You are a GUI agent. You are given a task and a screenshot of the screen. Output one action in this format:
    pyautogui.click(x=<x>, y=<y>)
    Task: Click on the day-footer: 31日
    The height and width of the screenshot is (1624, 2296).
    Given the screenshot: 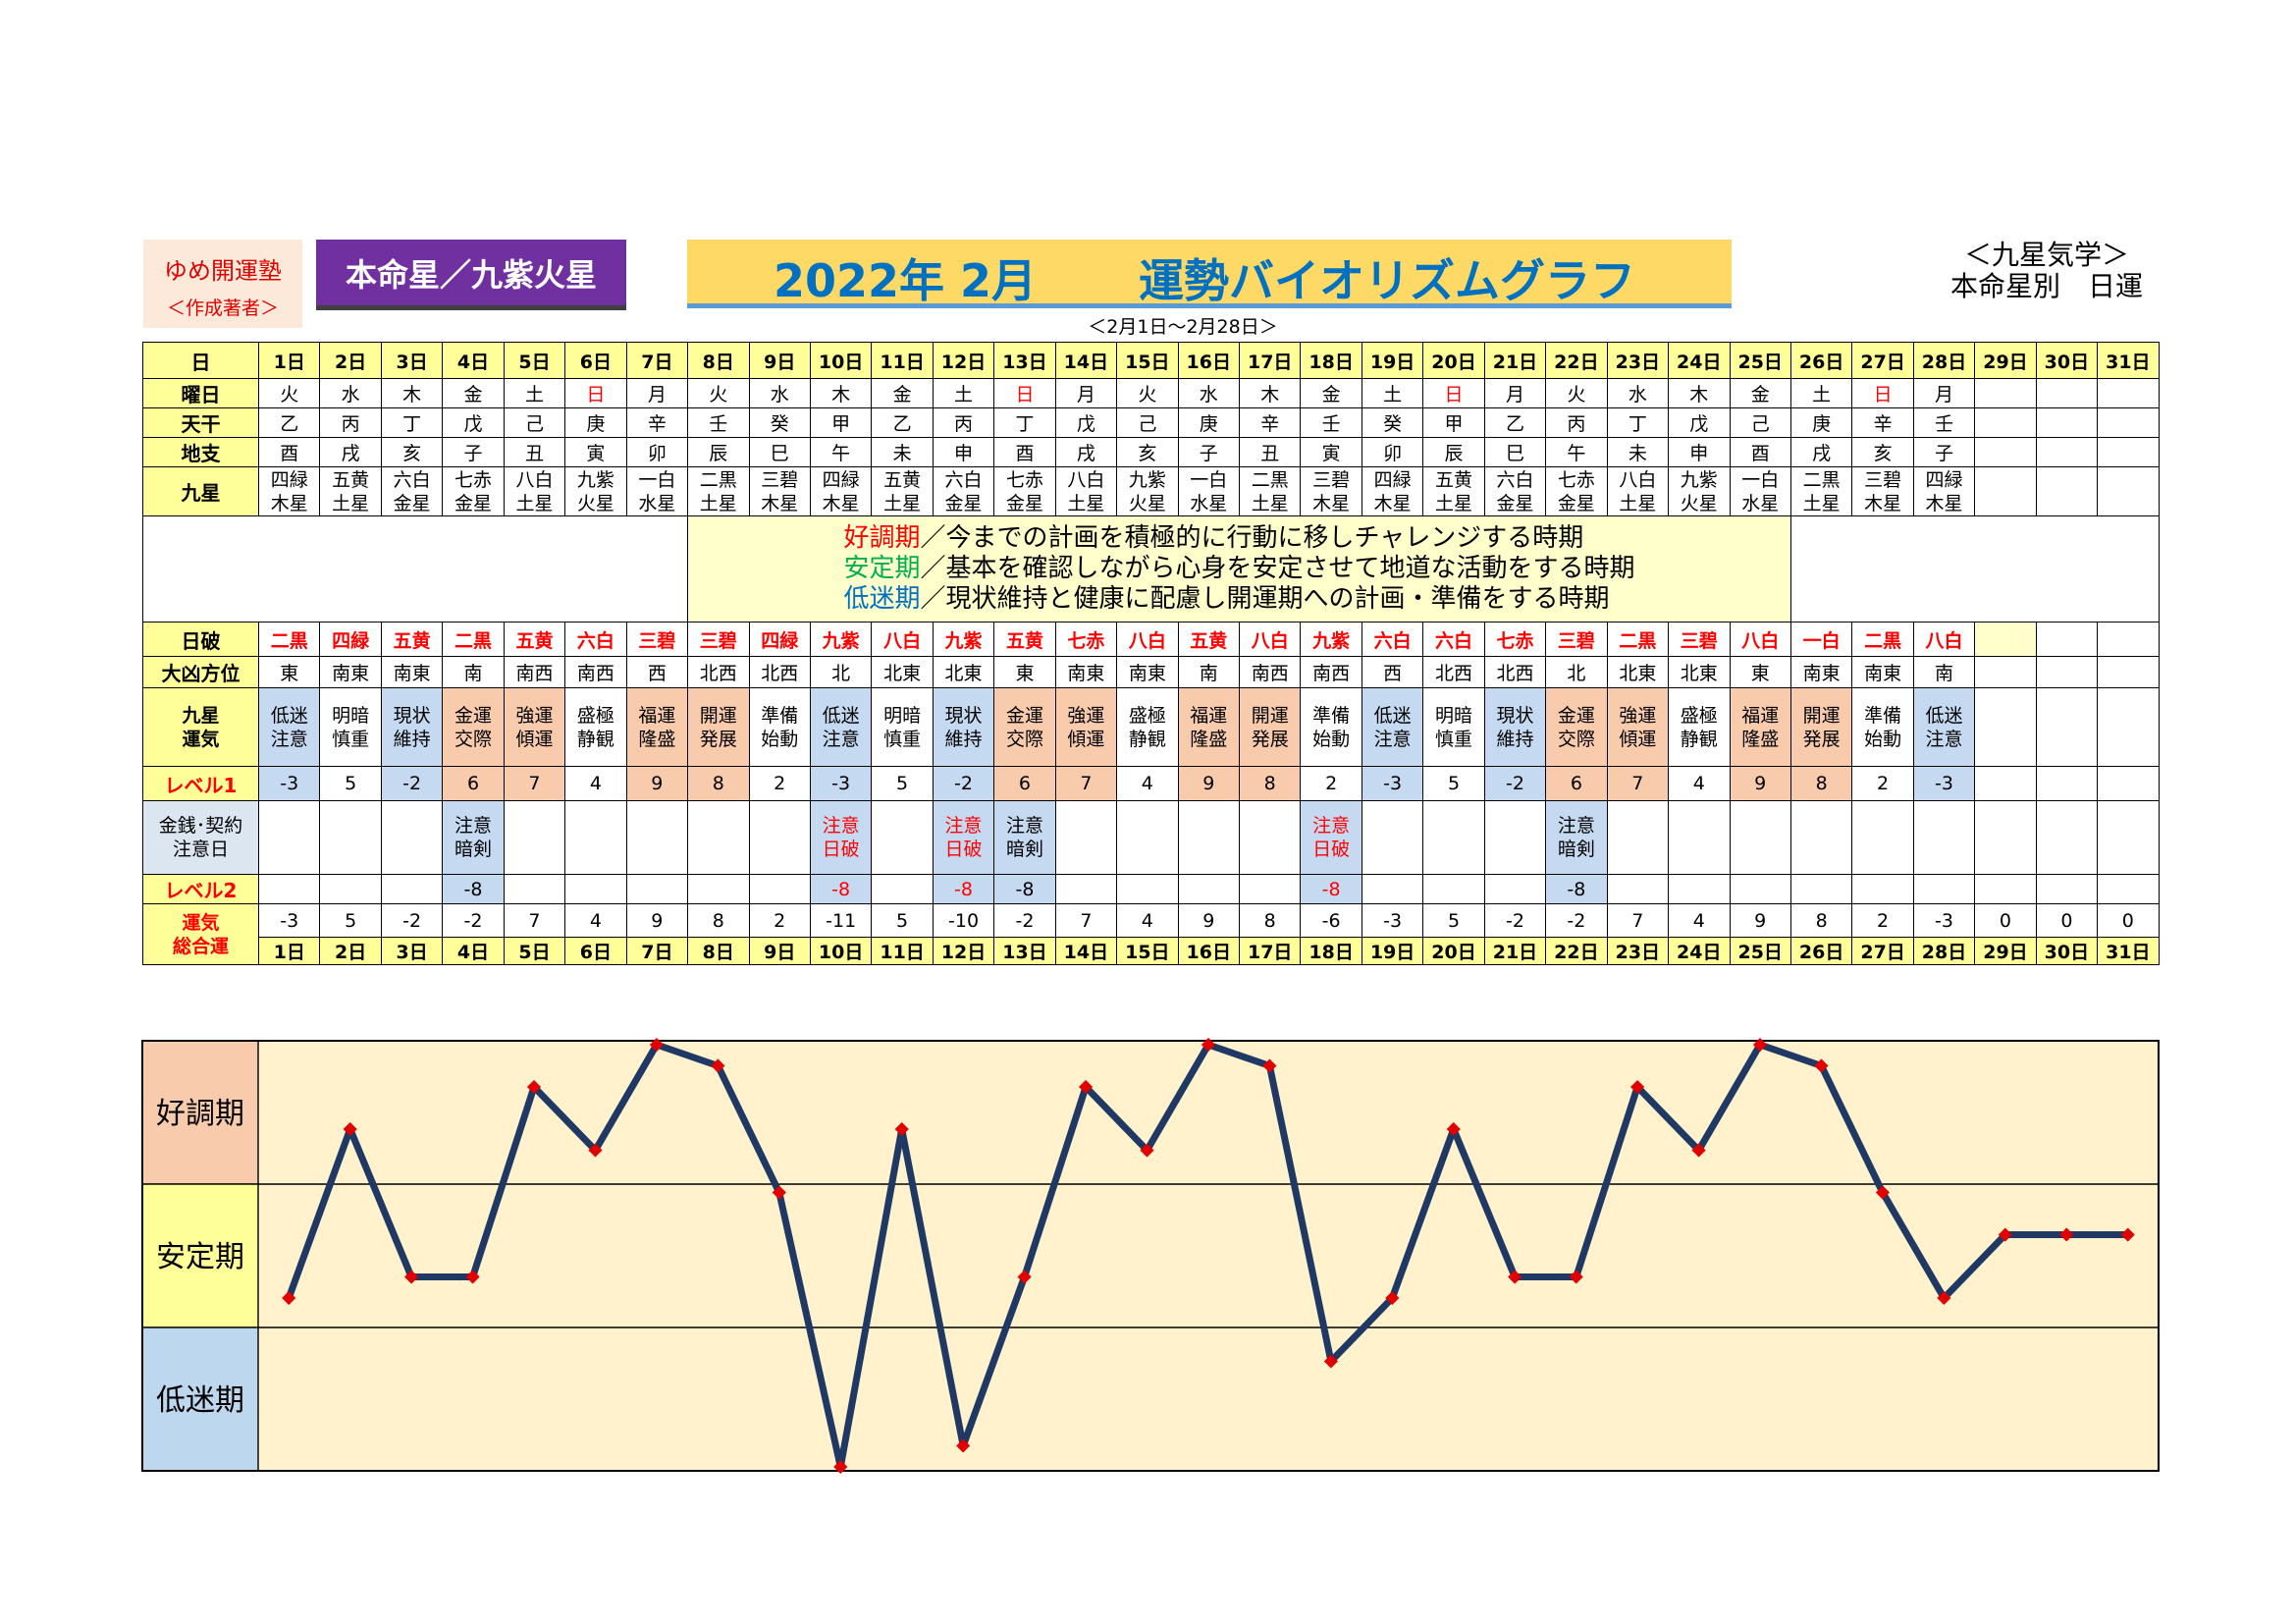 What is the action you would take?
    pyautogui.click(x=2128, y=951)
    